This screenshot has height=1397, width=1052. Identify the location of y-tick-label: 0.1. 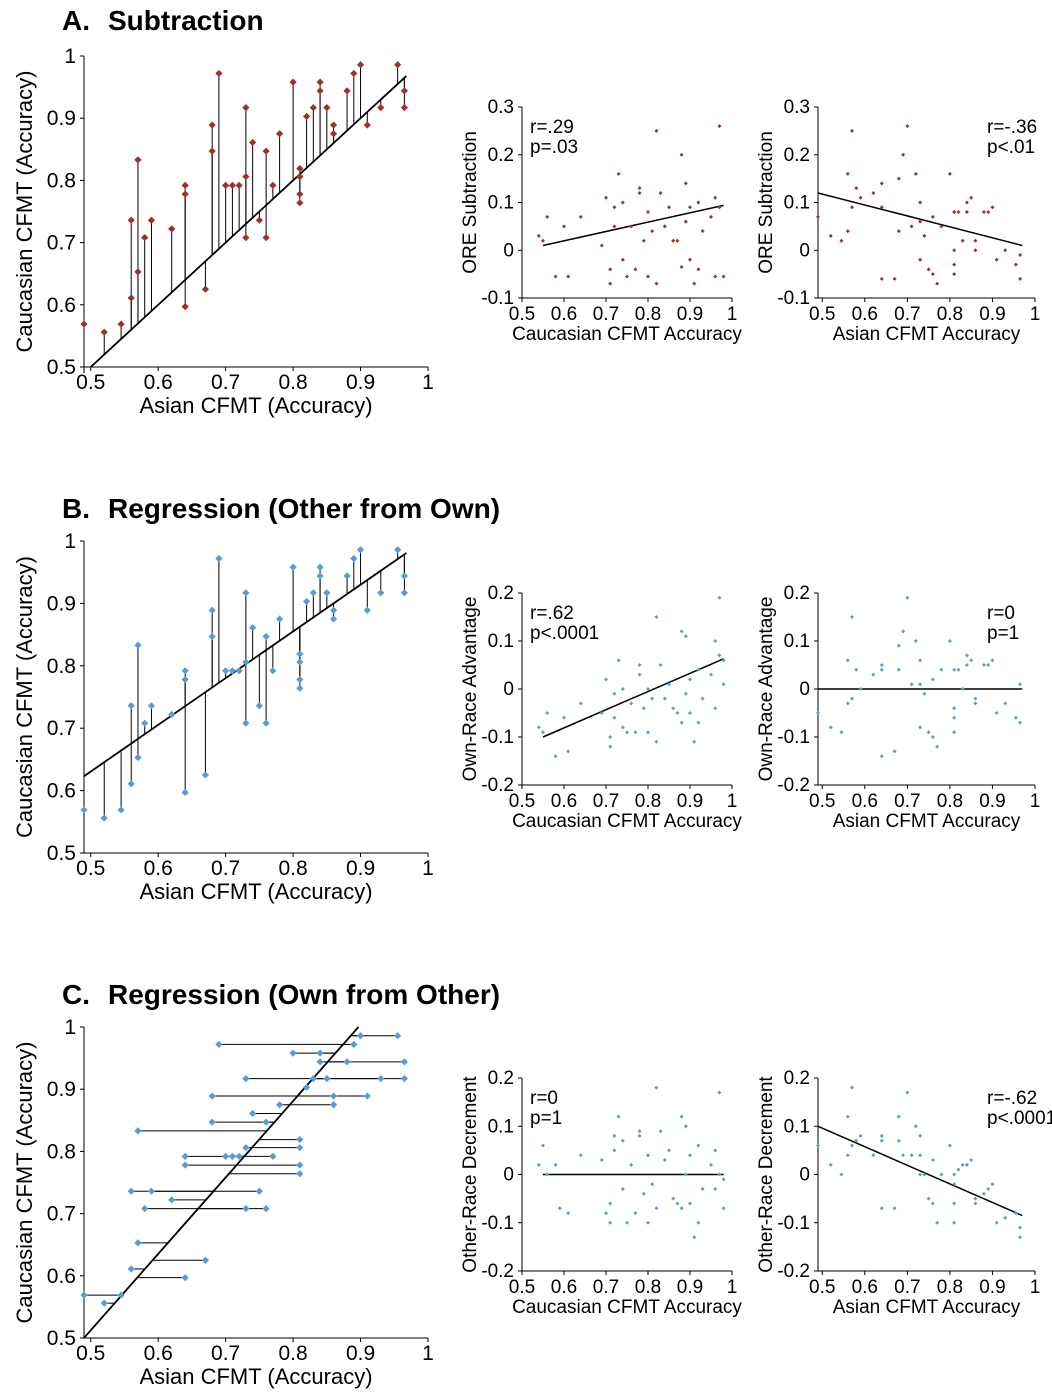
(797, 641).